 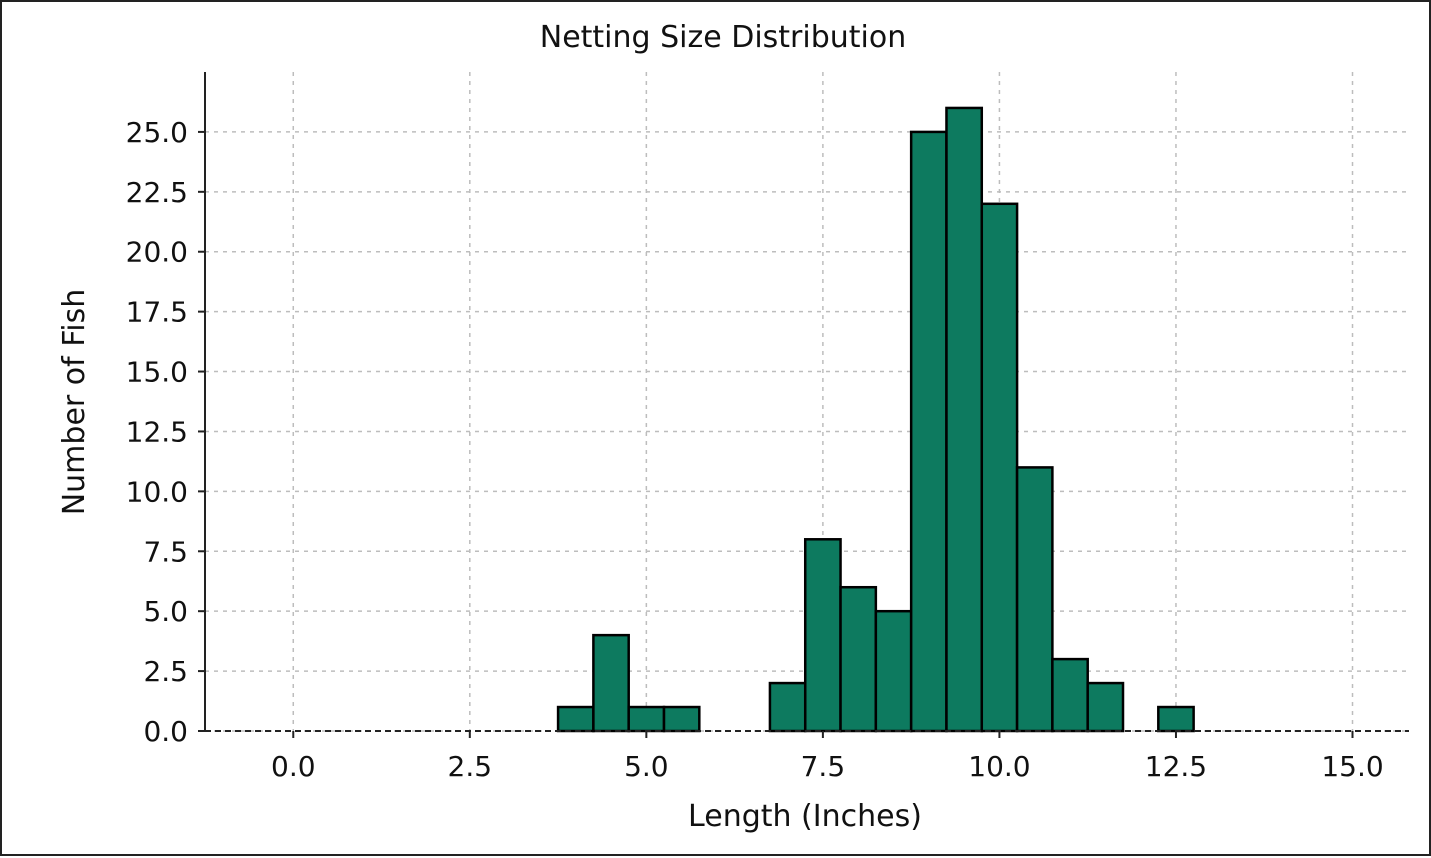 I want to click on y-tick-label: 15.0, so click(x=157, y=372).